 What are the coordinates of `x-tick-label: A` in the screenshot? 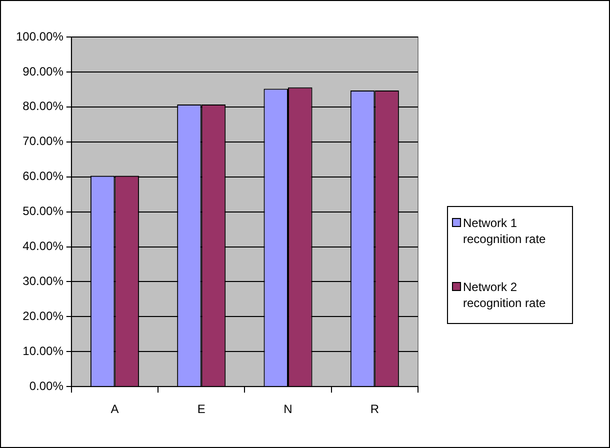 It's located at (114, 409).